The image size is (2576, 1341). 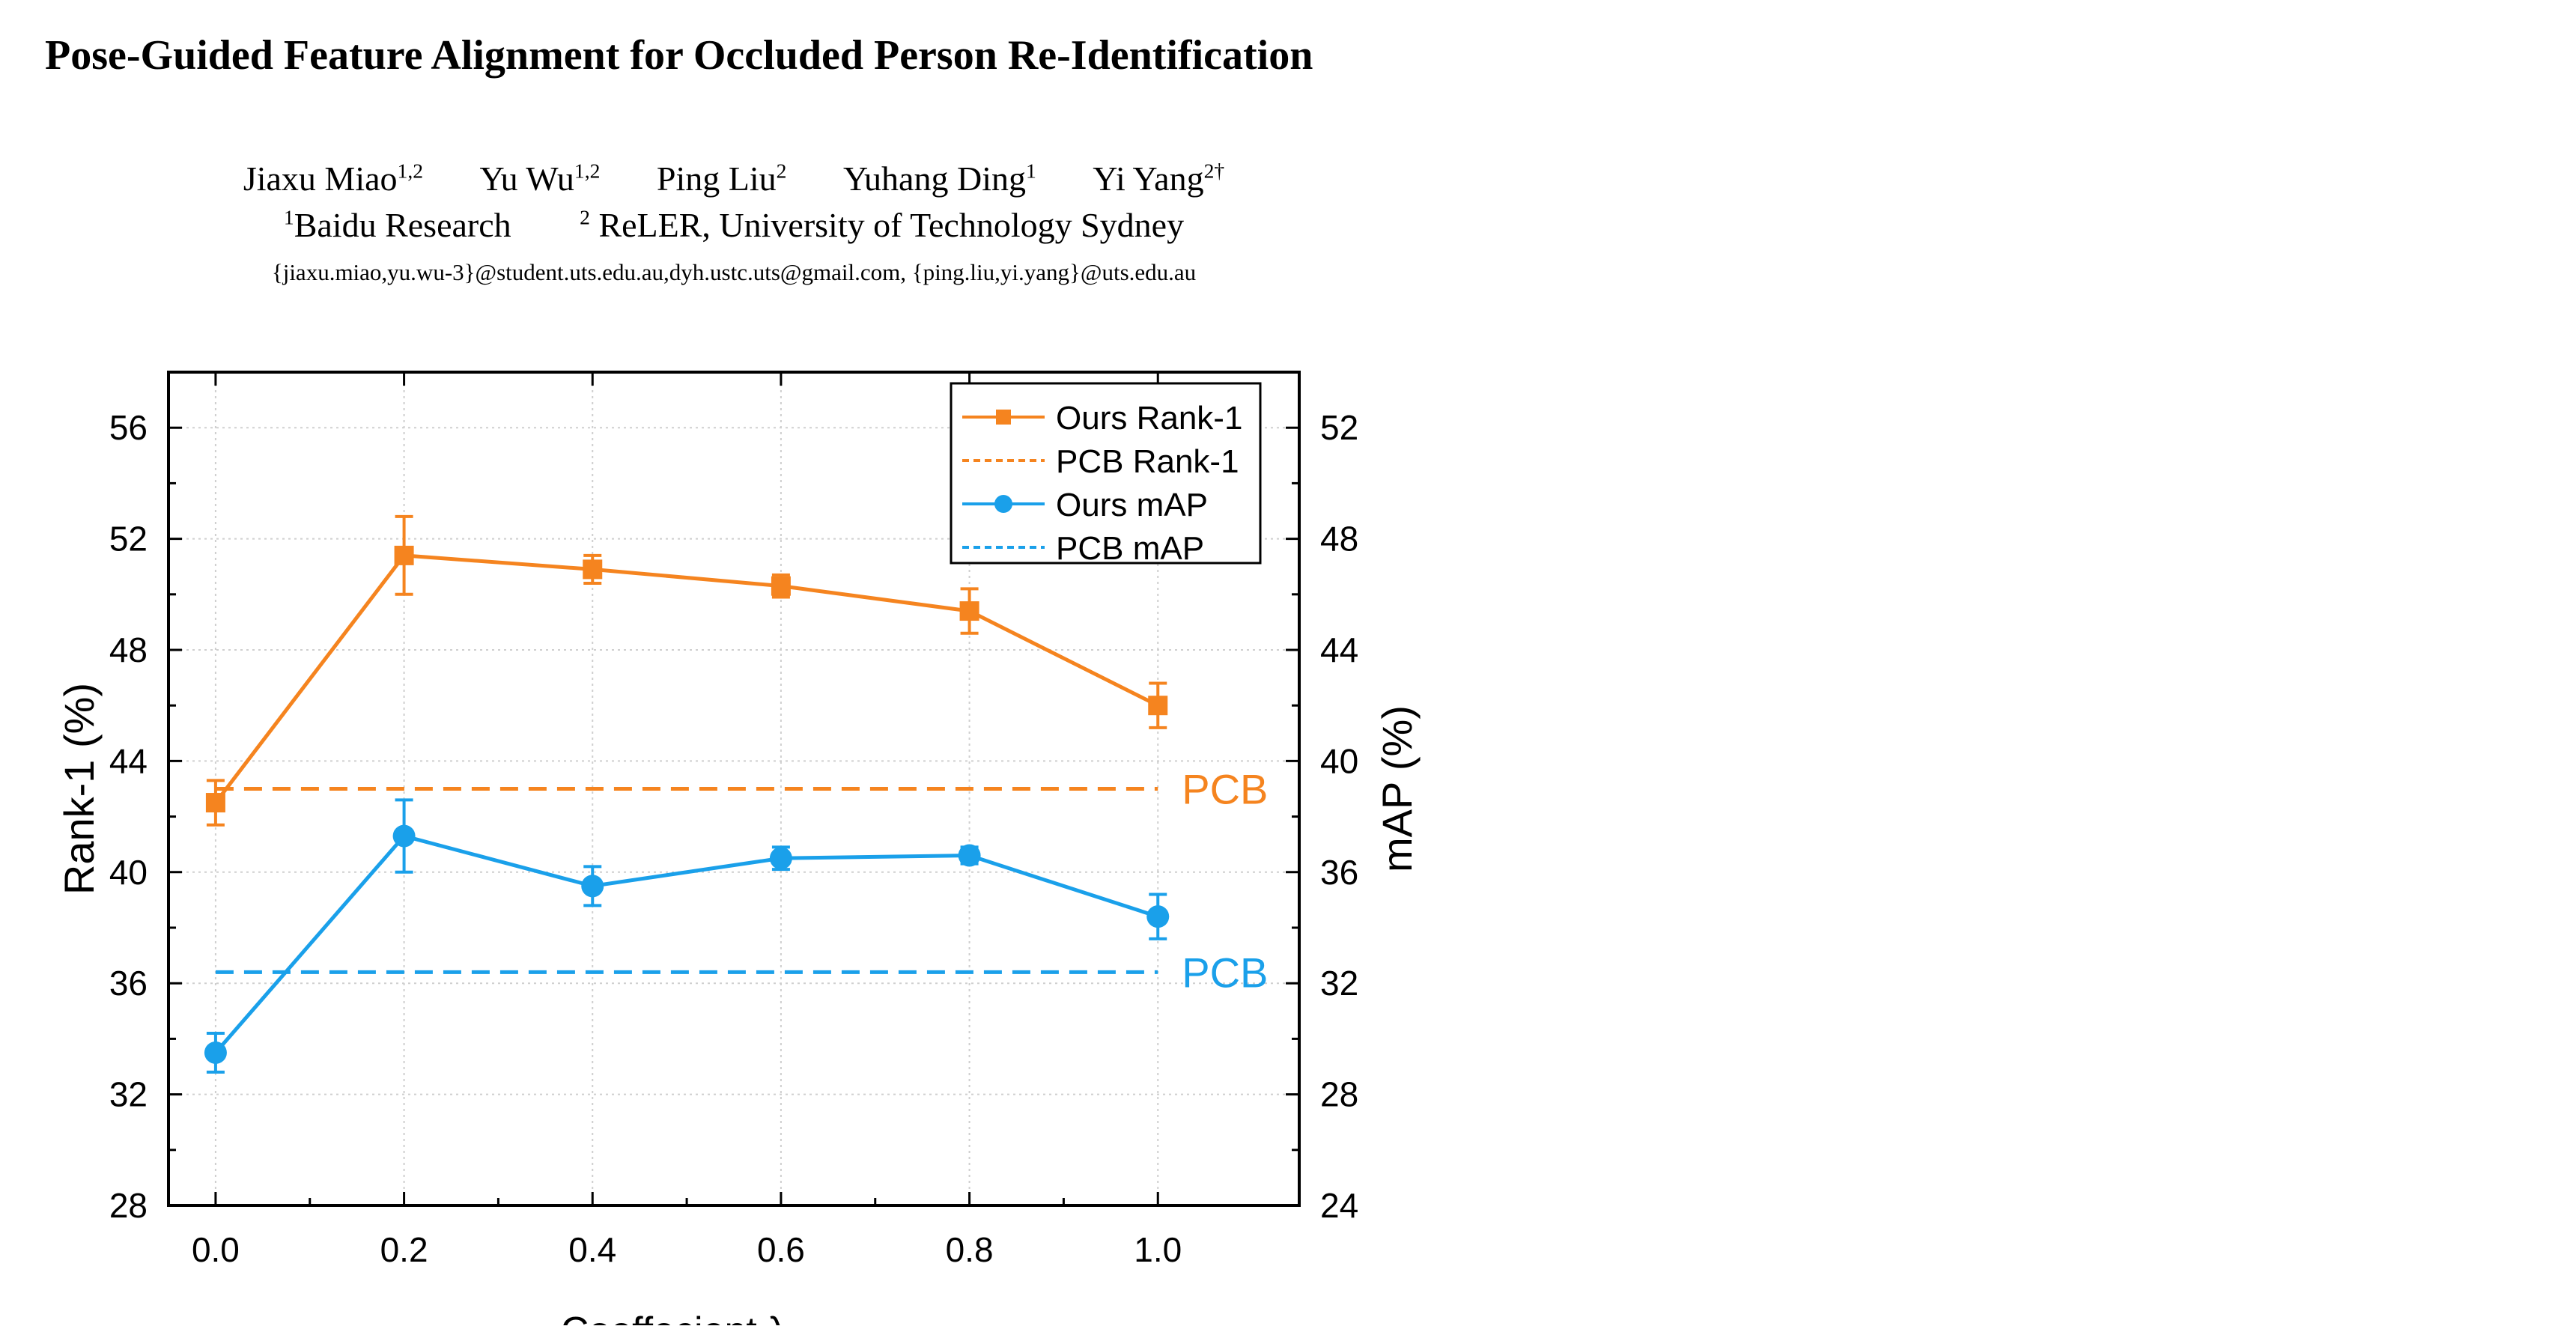 What do you see at coordinates (1339, 760) in the screenshot?
I see `y2-tick-label: 40` at bounding box center [1339, 760].